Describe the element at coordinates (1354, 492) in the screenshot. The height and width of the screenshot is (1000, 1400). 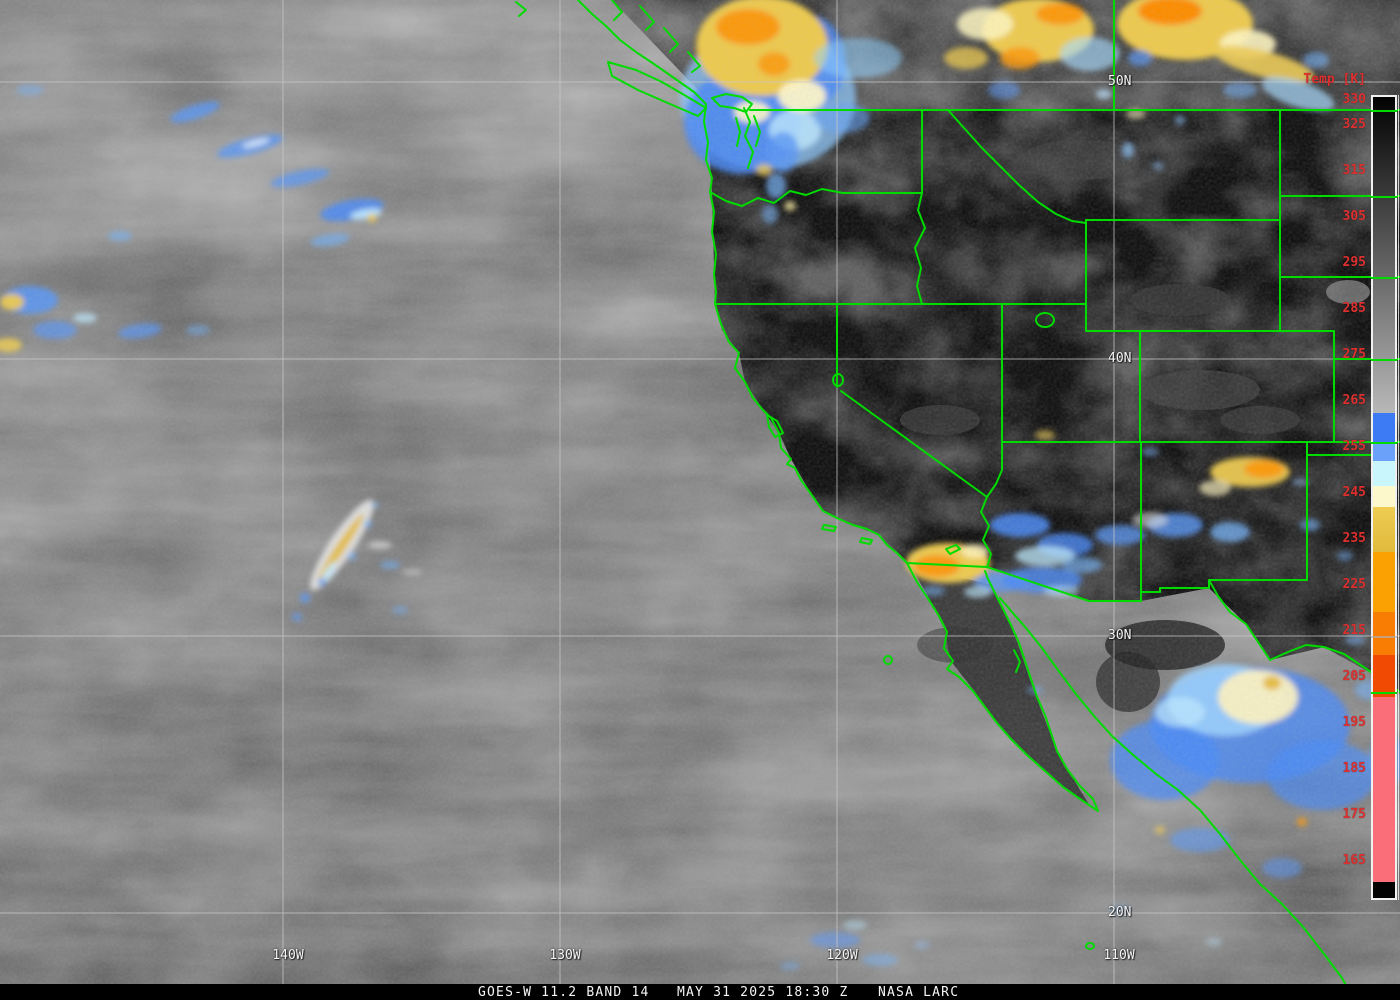
I see `colorbar-tick: 245` at that location.